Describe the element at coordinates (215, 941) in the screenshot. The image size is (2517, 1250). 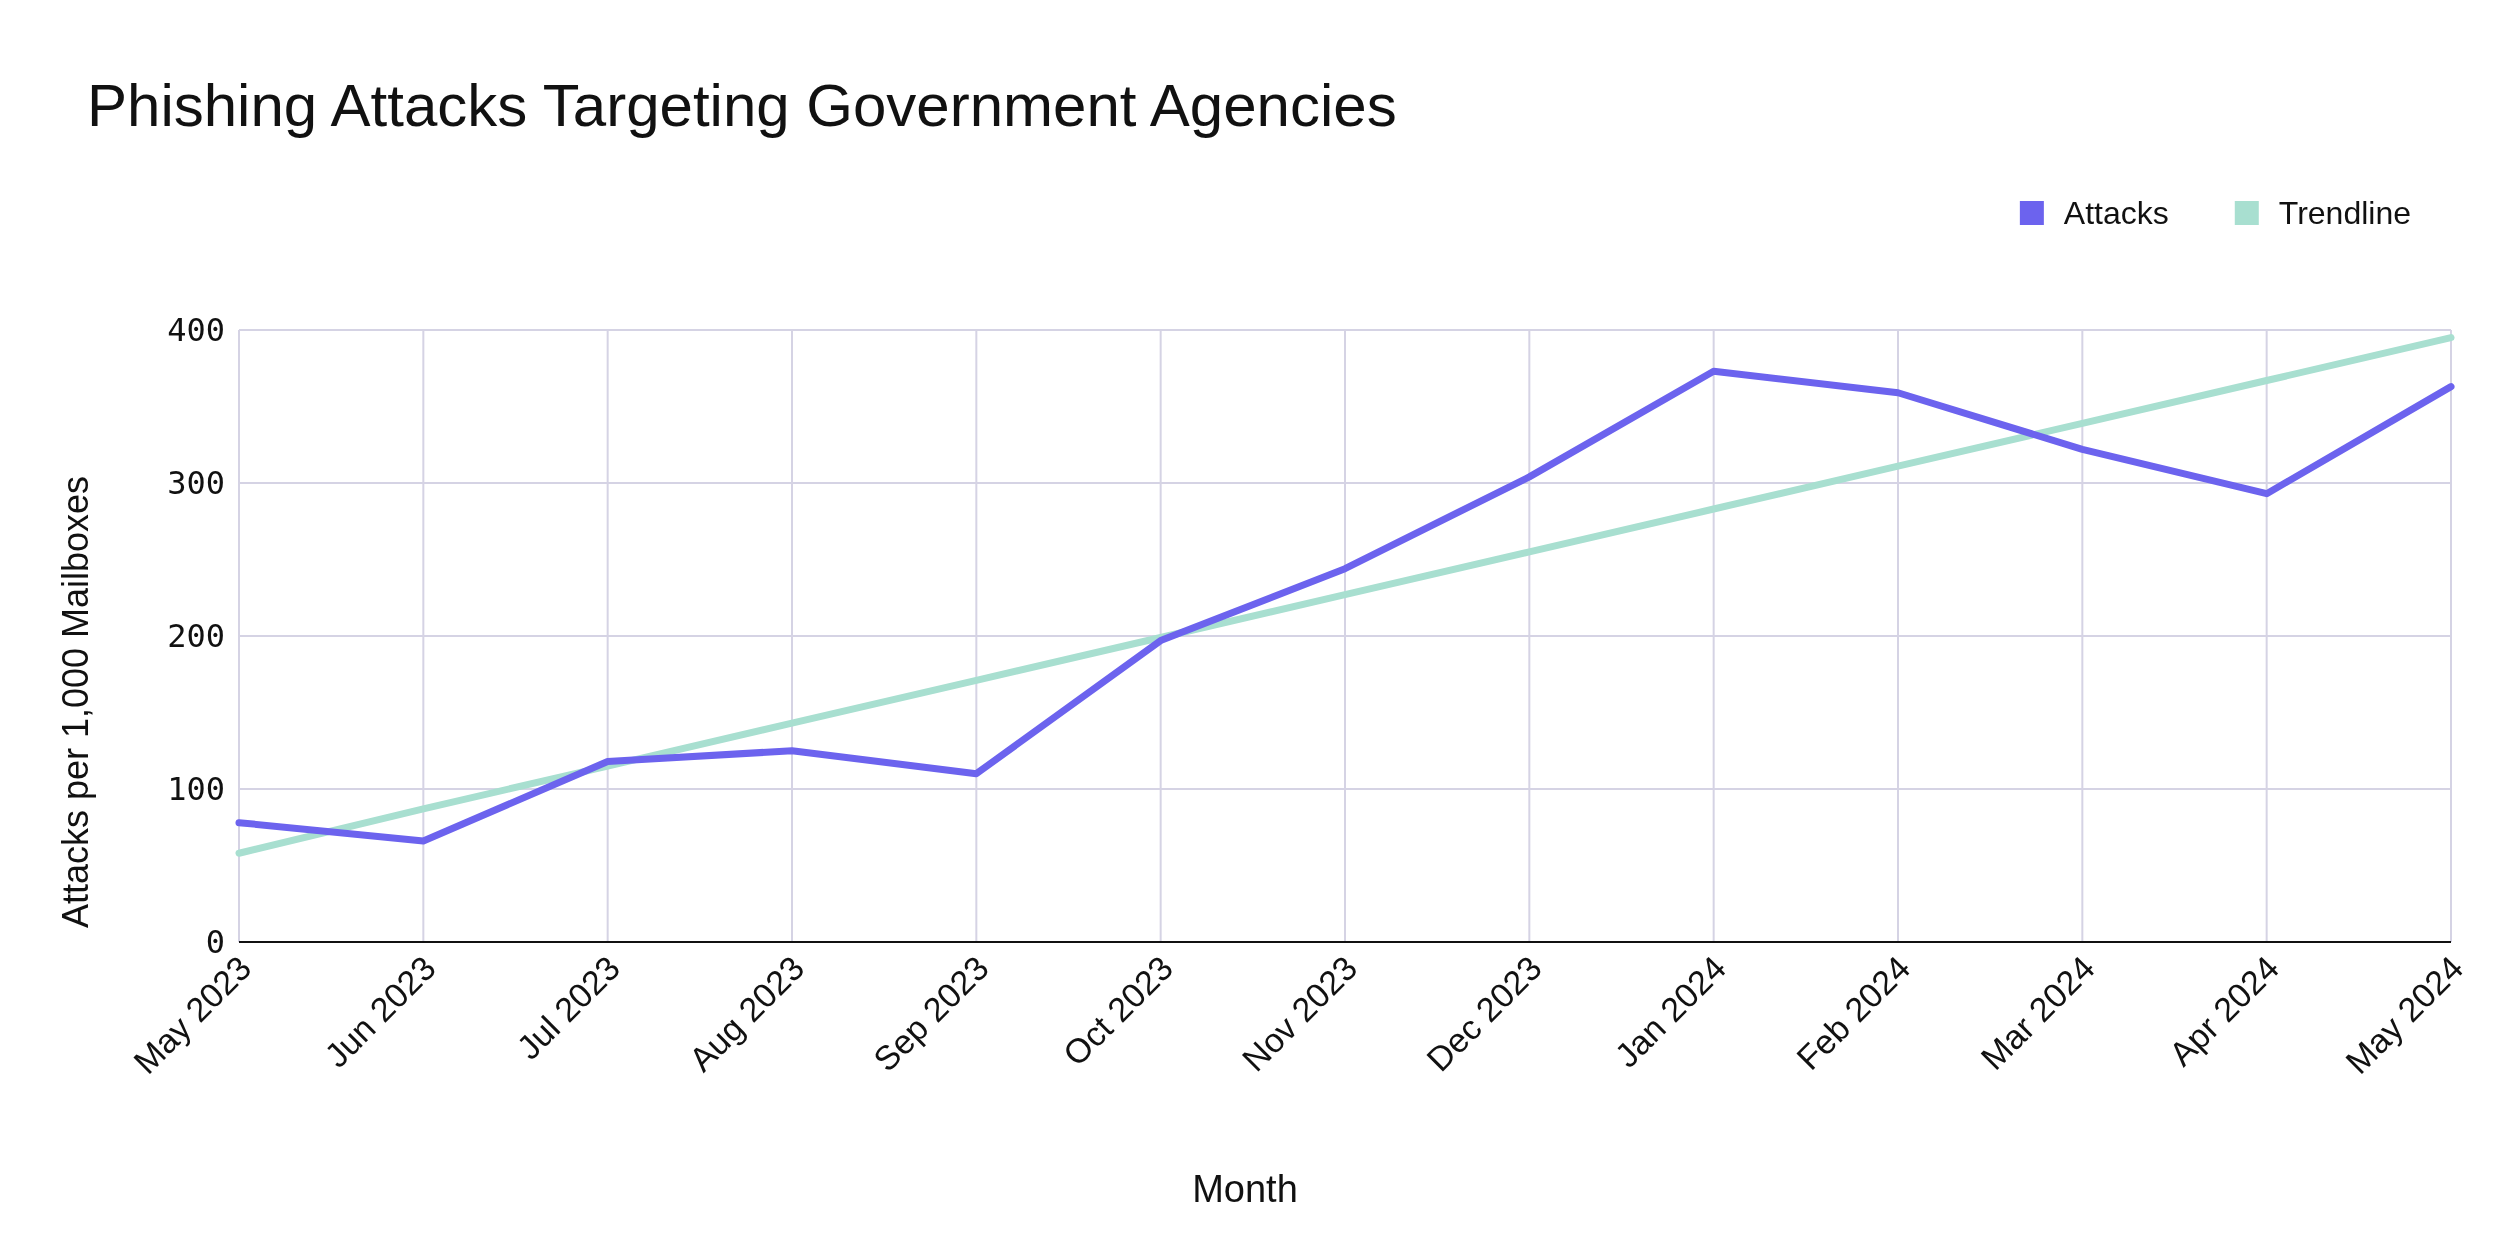
I see `y-tick-label: 0` at that location.